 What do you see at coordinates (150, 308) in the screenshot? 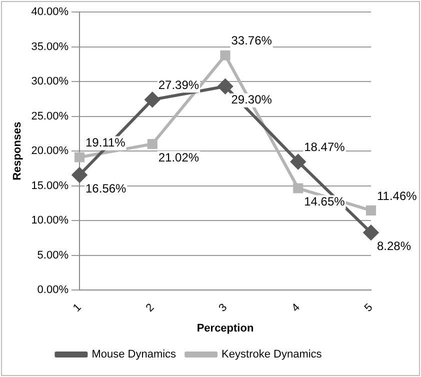
I see `x-tick-label: 2` at bounding box center [150, 308].